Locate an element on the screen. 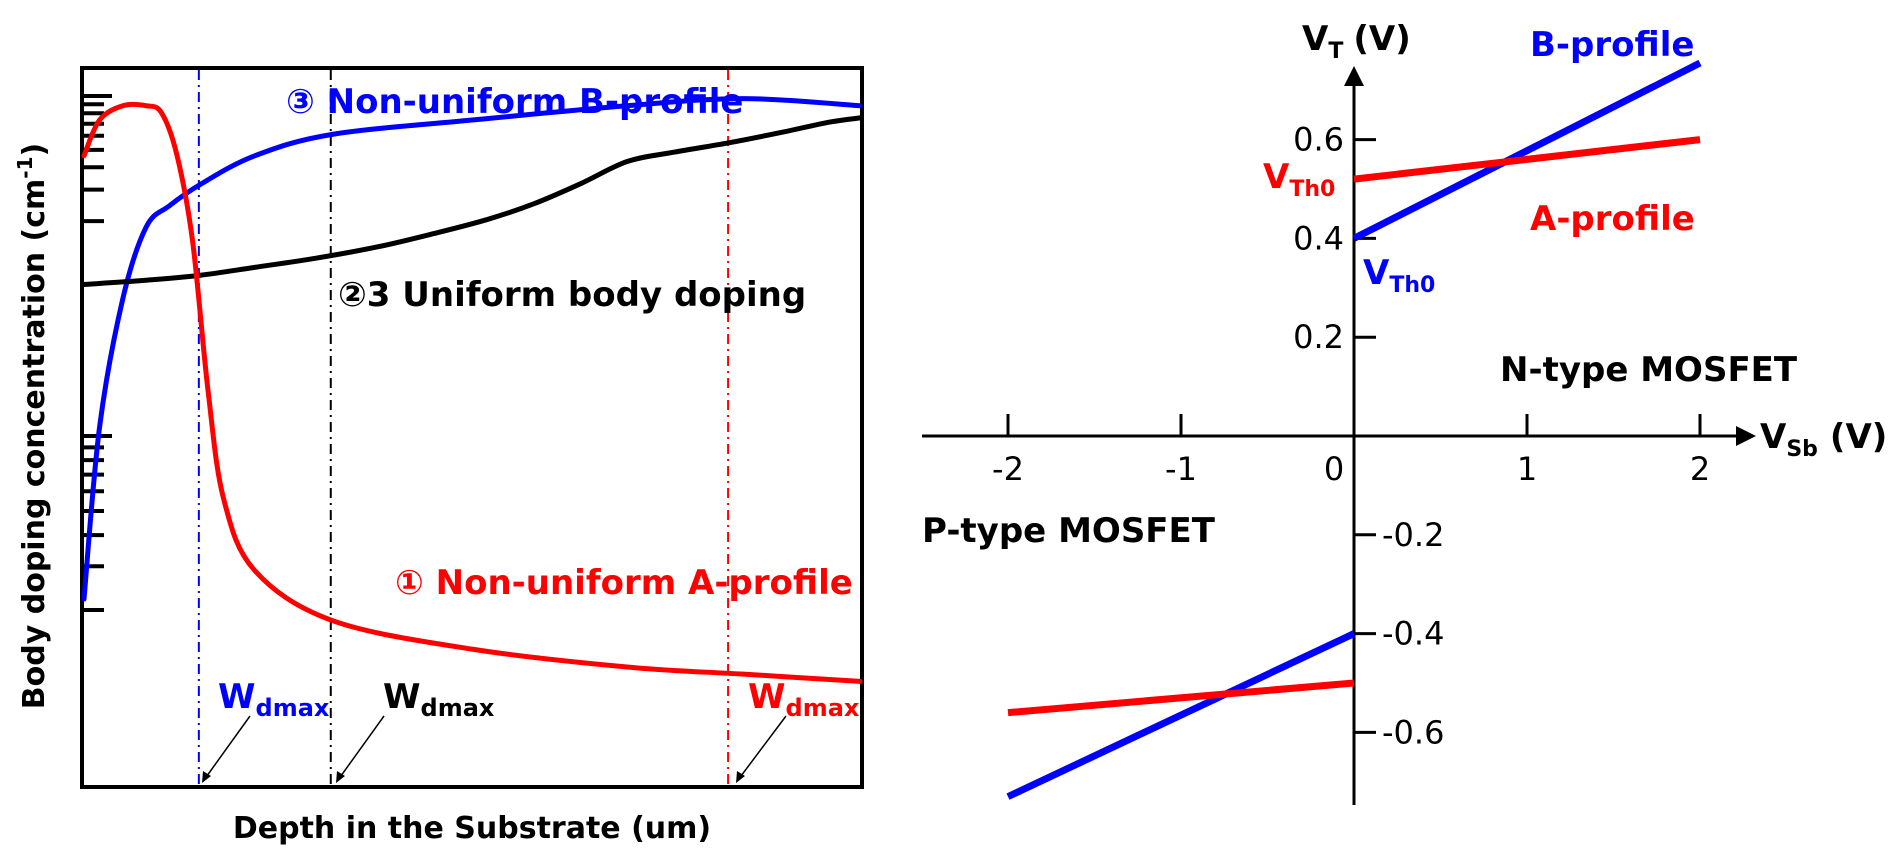  y-axis-label-close: ) is located at coordinates (34, 150).